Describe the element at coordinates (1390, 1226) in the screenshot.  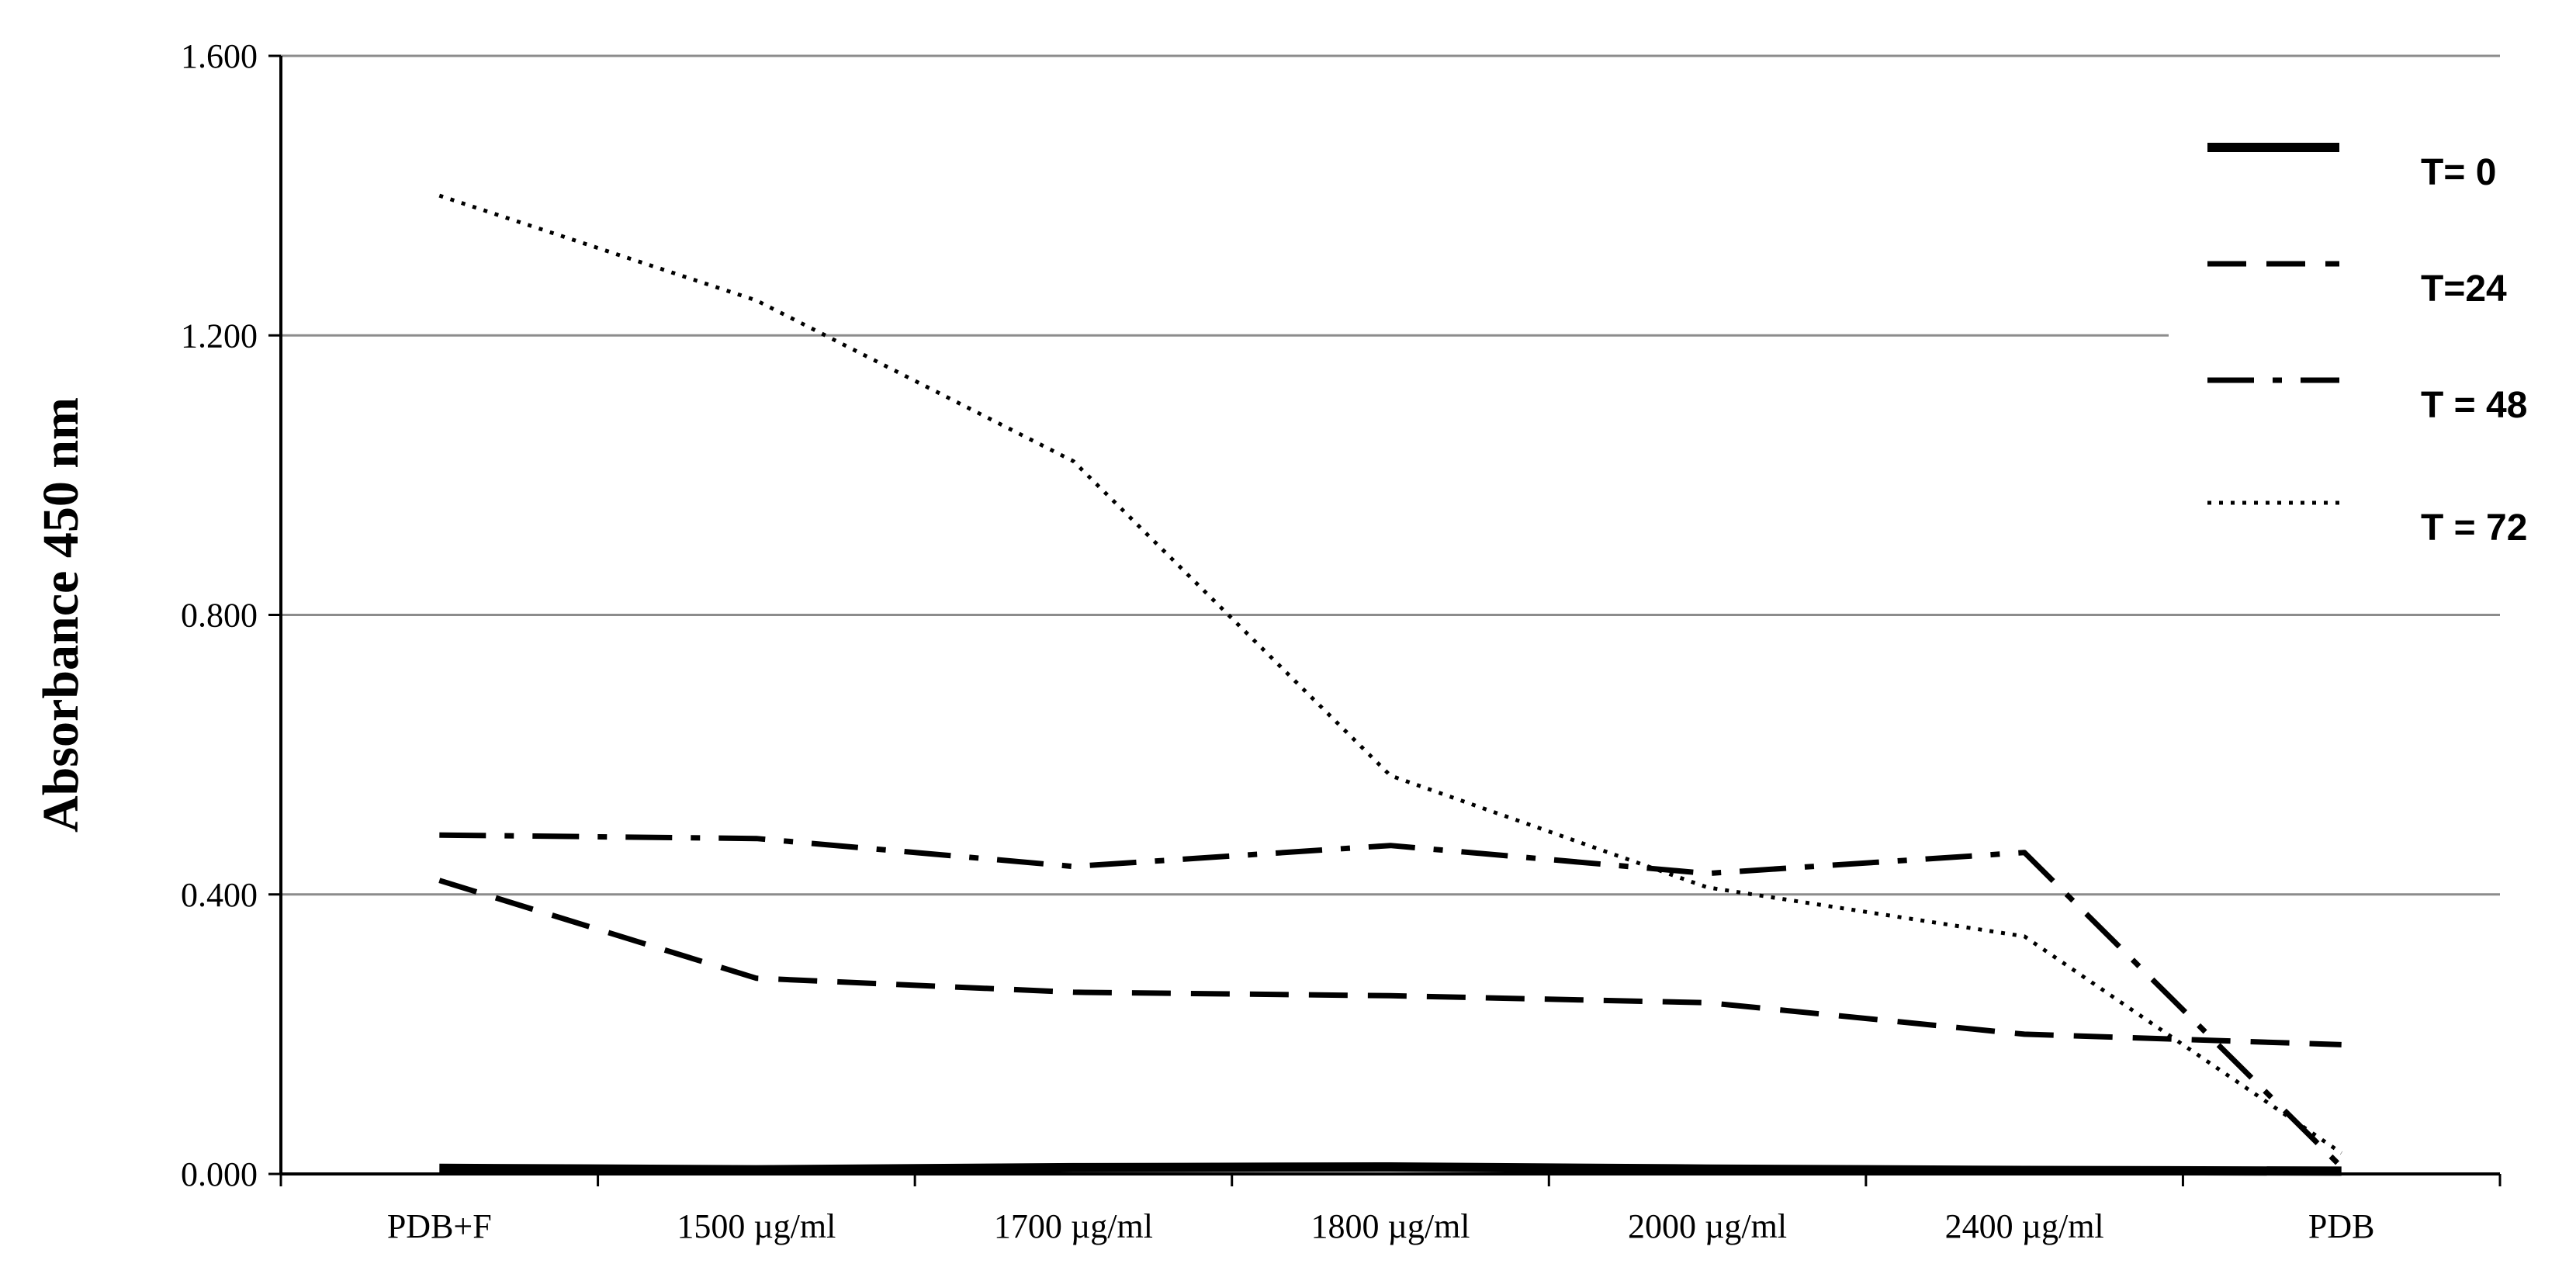
I see `x-tick-label: 1800 µg/ml` at that location.